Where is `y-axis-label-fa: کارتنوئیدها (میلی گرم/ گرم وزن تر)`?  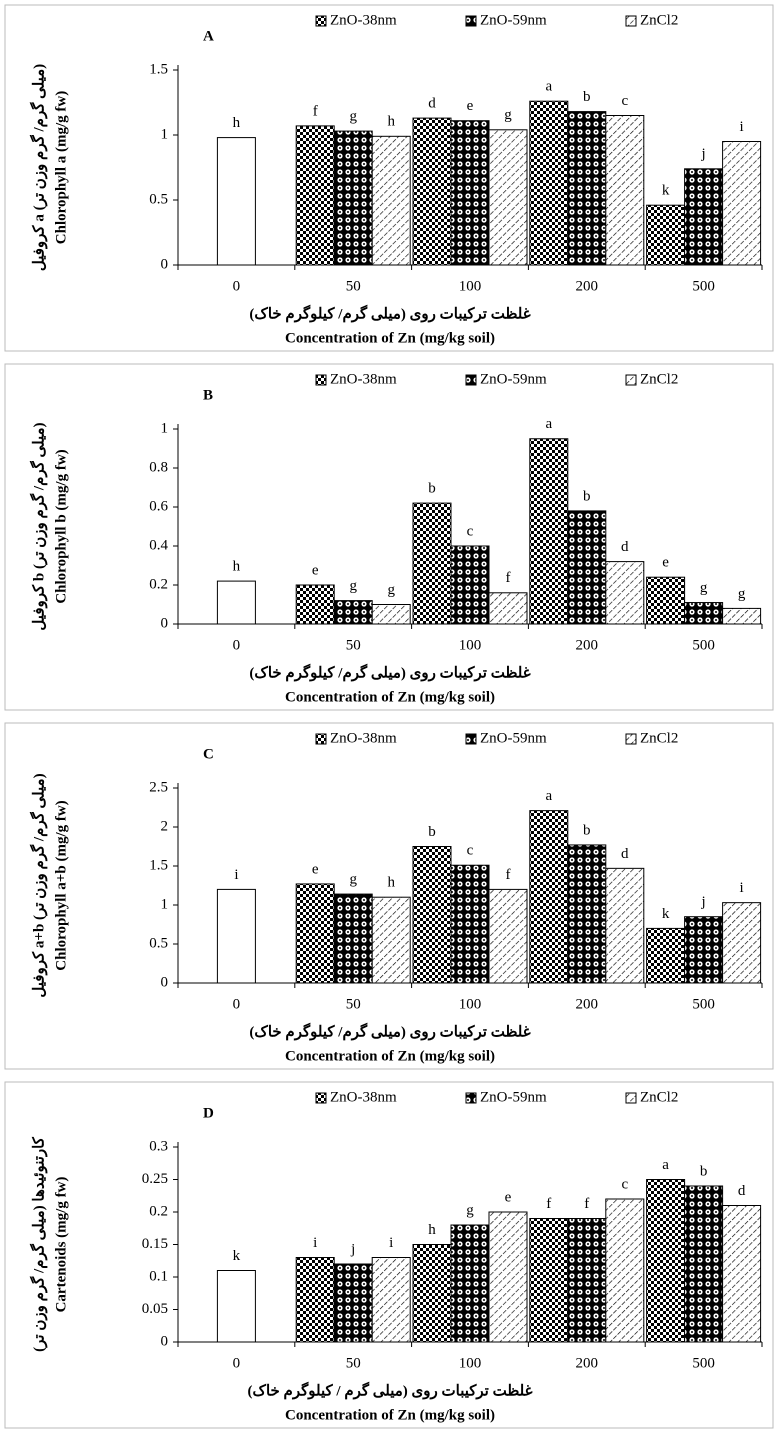 y-axis-label-fa: کارتنوئیدها (میلی گرم/ گرم وزن تر) is located at coordinates (38, 1244).